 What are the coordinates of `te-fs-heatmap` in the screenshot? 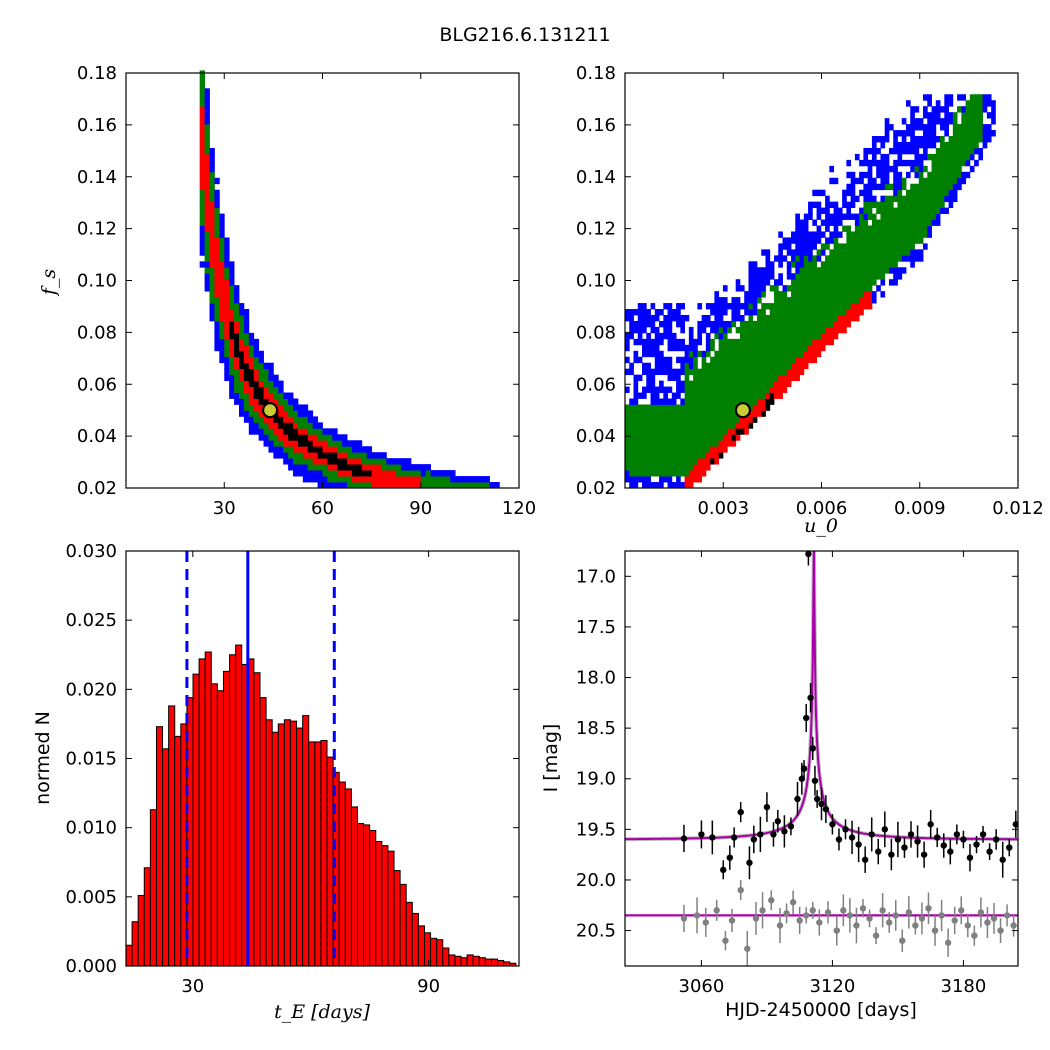 It's located at (349, 279).